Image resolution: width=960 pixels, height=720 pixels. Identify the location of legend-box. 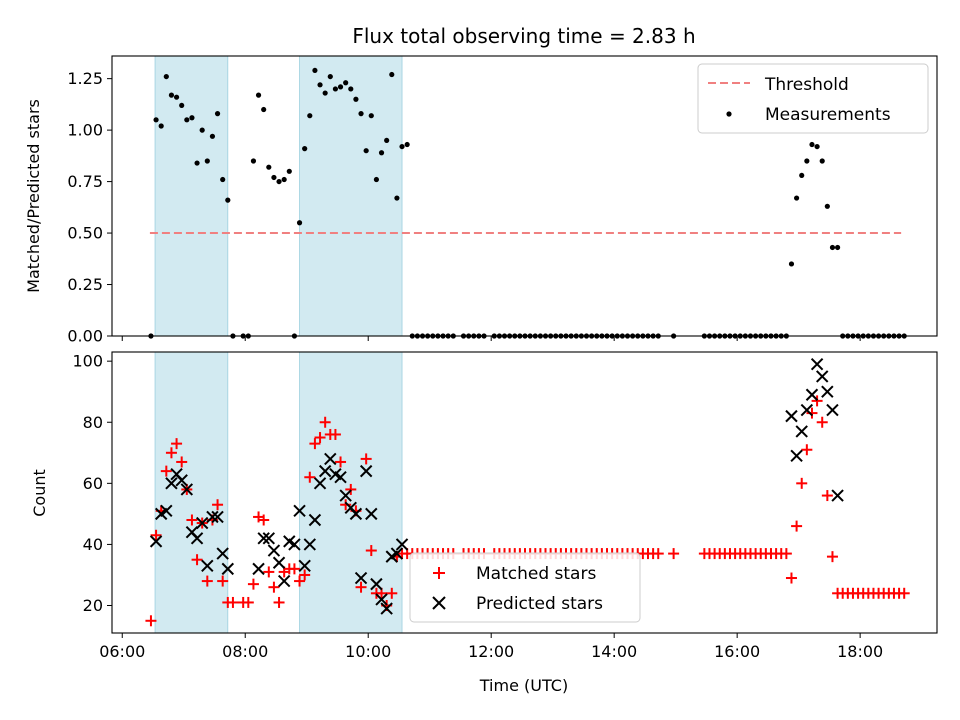
(525, 587).